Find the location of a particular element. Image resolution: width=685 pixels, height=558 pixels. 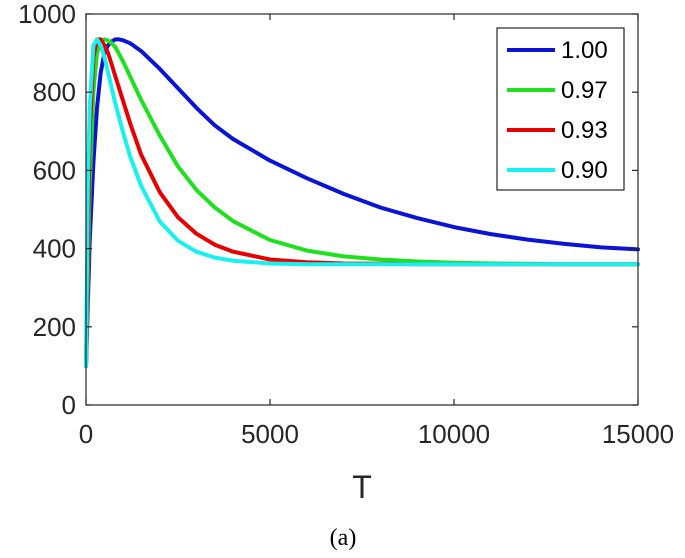

y-tick-label: 0 is located at coordinates (69, 405).